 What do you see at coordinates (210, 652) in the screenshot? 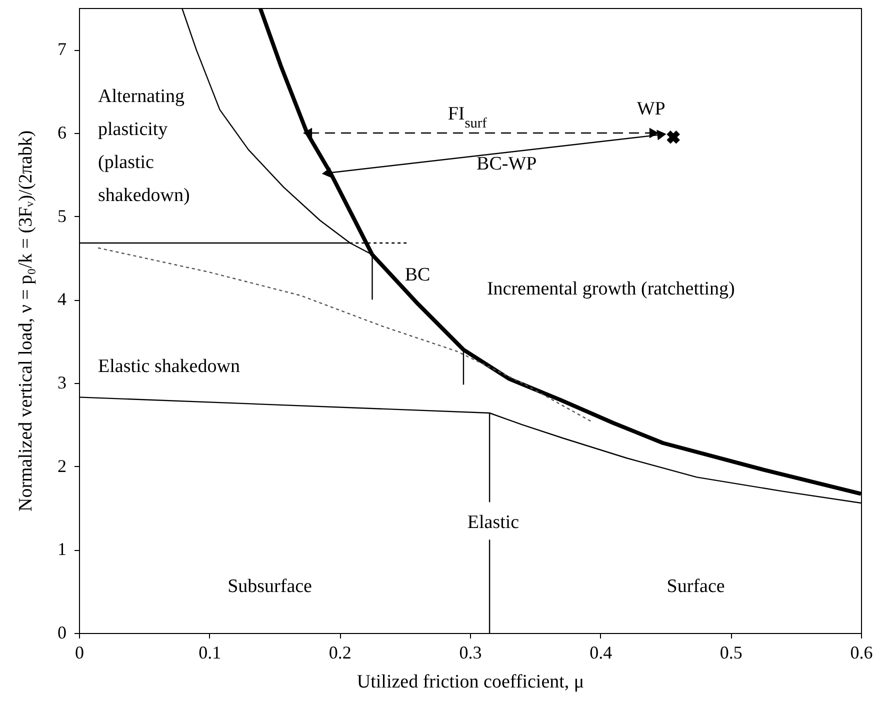
I see `x-tick-label: 0.1` at bounding box center [210, 652].